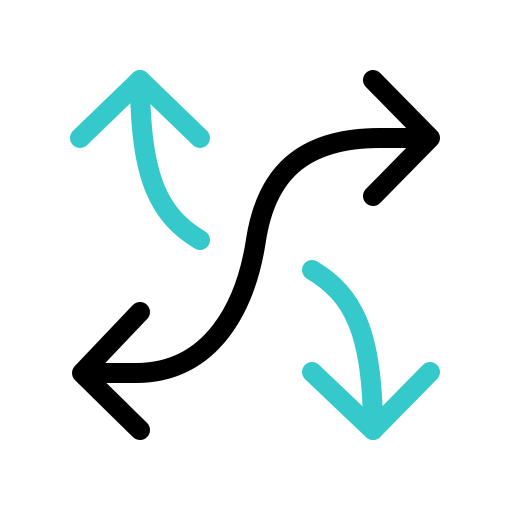 The height and width of the screenshot is (512, 512). Describe the element at coordinates (401, 138) in the screenshot. I see `two-way-arrow-head-right` at that location.